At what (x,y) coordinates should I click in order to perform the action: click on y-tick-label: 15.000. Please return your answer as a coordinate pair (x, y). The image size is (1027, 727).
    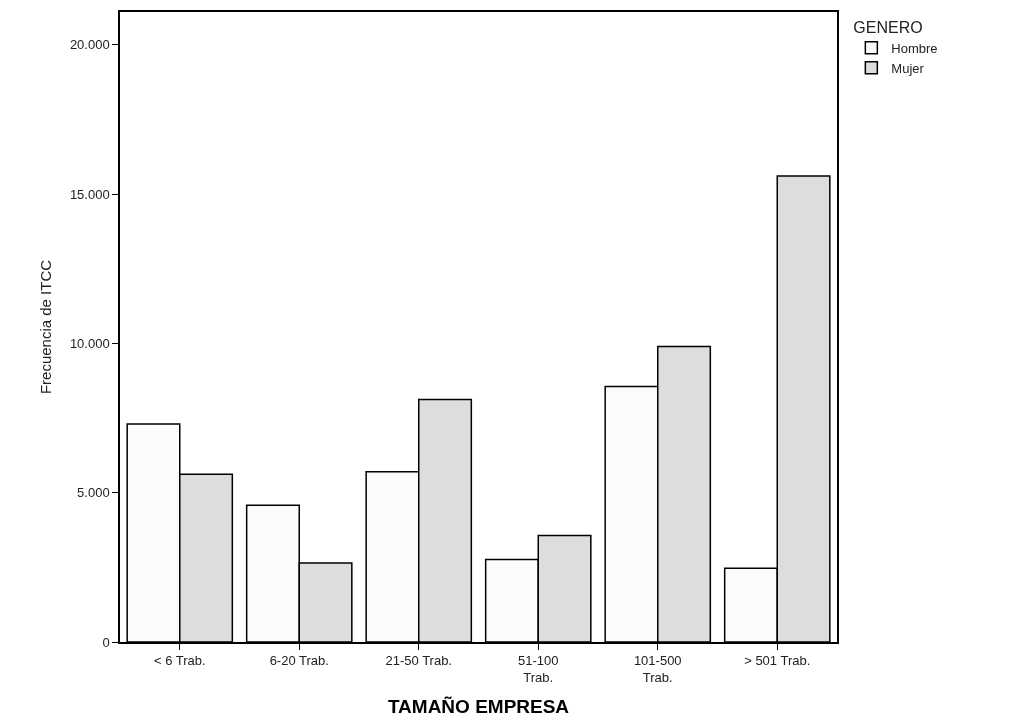
    Looking at the image, I should click on (89, 194).